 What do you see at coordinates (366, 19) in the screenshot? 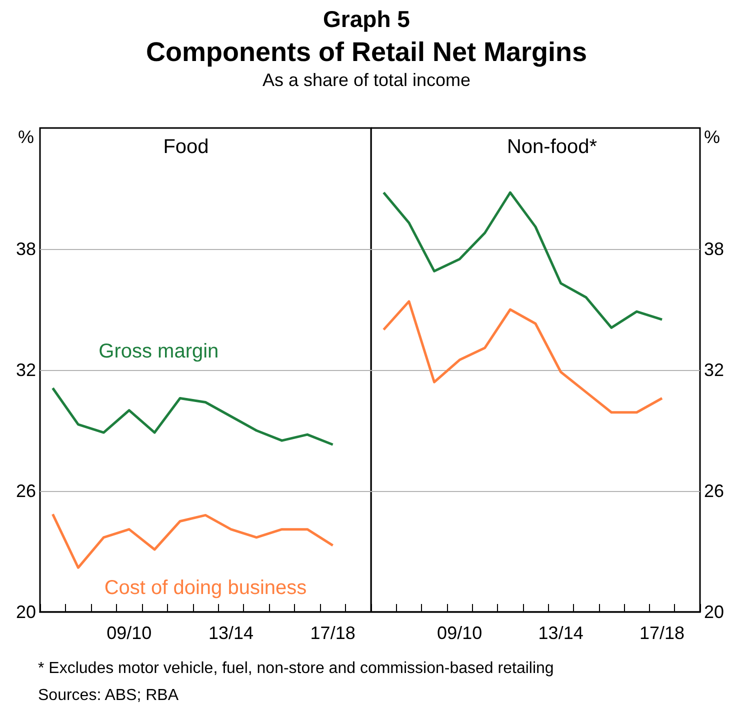
I see `caption: Graph 5` at bounding box center [366, 19].